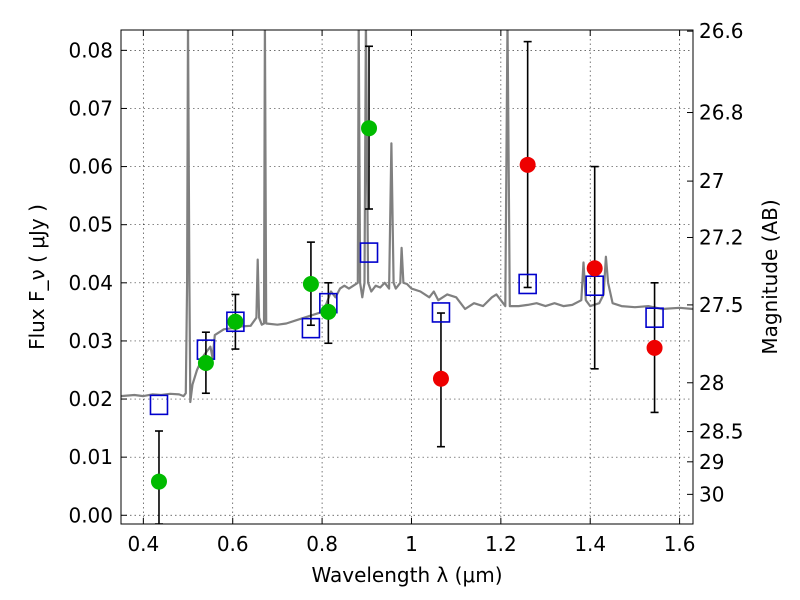 The height and width of the screenshot is (600, 800). I want to click on x-tick-label: 0.6, so click(233, 544).